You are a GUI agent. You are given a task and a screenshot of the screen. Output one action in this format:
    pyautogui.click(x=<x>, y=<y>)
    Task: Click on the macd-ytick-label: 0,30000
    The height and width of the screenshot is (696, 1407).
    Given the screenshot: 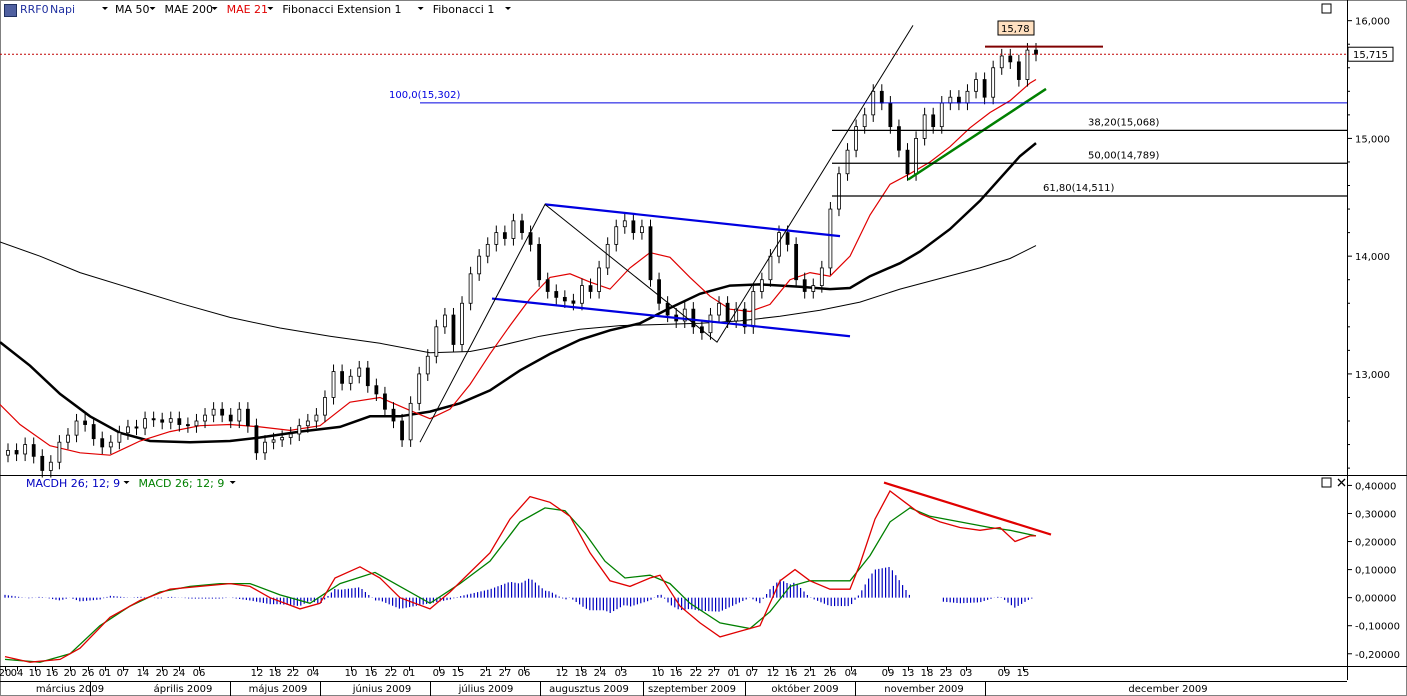 What is the action you would take?
    pyautogui.click(x=1375, y=514)
    